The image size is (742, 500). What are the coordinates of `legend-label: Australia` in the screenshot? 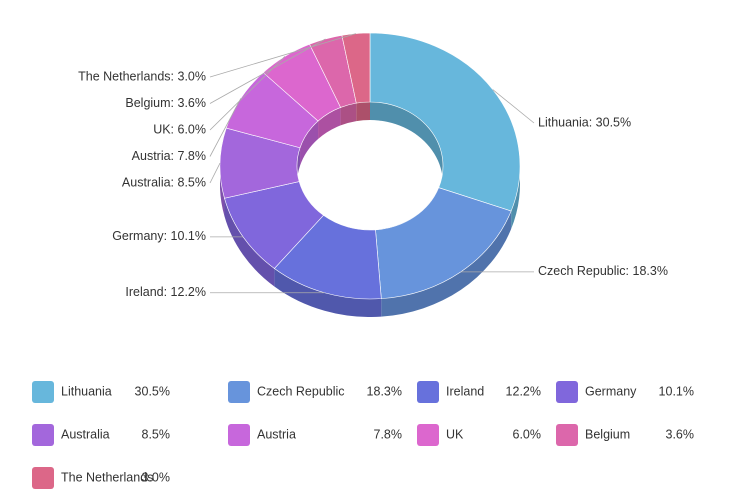 It's located at (85, 434).